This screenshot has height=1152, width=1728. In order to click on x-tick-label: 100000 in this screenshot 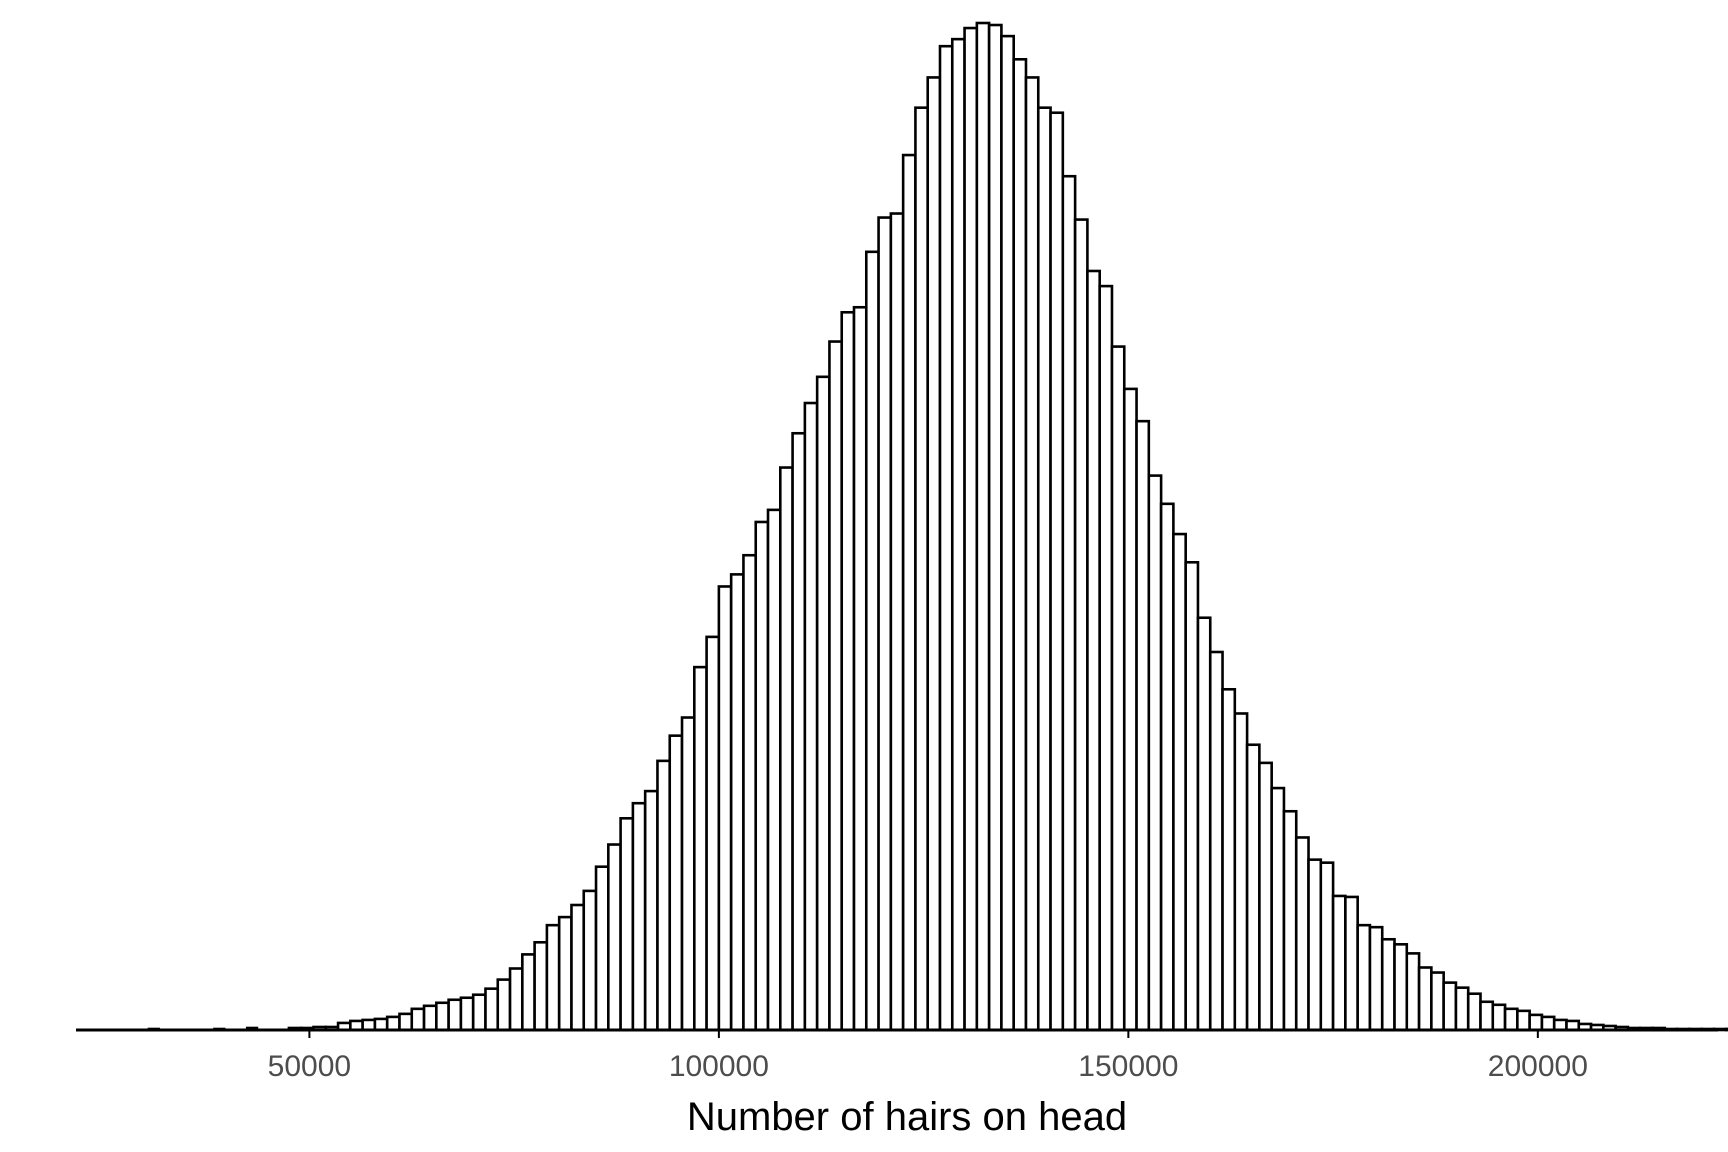, I will do `click(719, 1066)`.